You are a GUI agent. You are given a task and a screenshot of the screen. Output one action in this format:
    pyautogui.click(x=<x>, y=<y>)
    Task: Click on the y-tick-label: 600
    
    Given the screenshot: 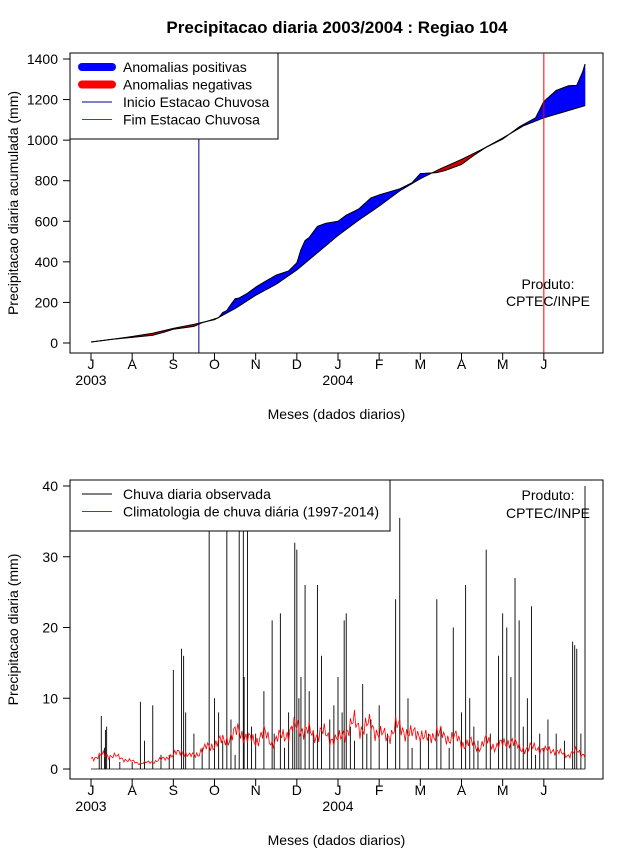 What is the action you would take?
    pyautogui.click(x=47, y=221)
    